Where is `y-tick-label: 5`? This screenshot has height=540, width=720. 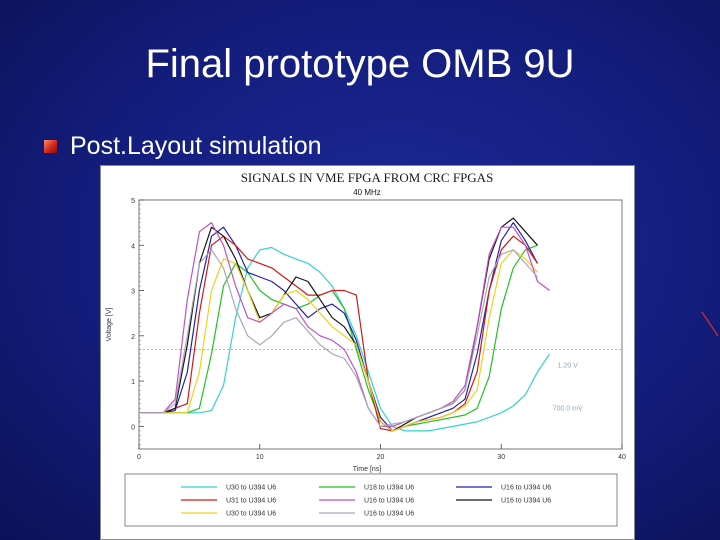
y-tick-label: 5 is located at coordinates (133, 201).